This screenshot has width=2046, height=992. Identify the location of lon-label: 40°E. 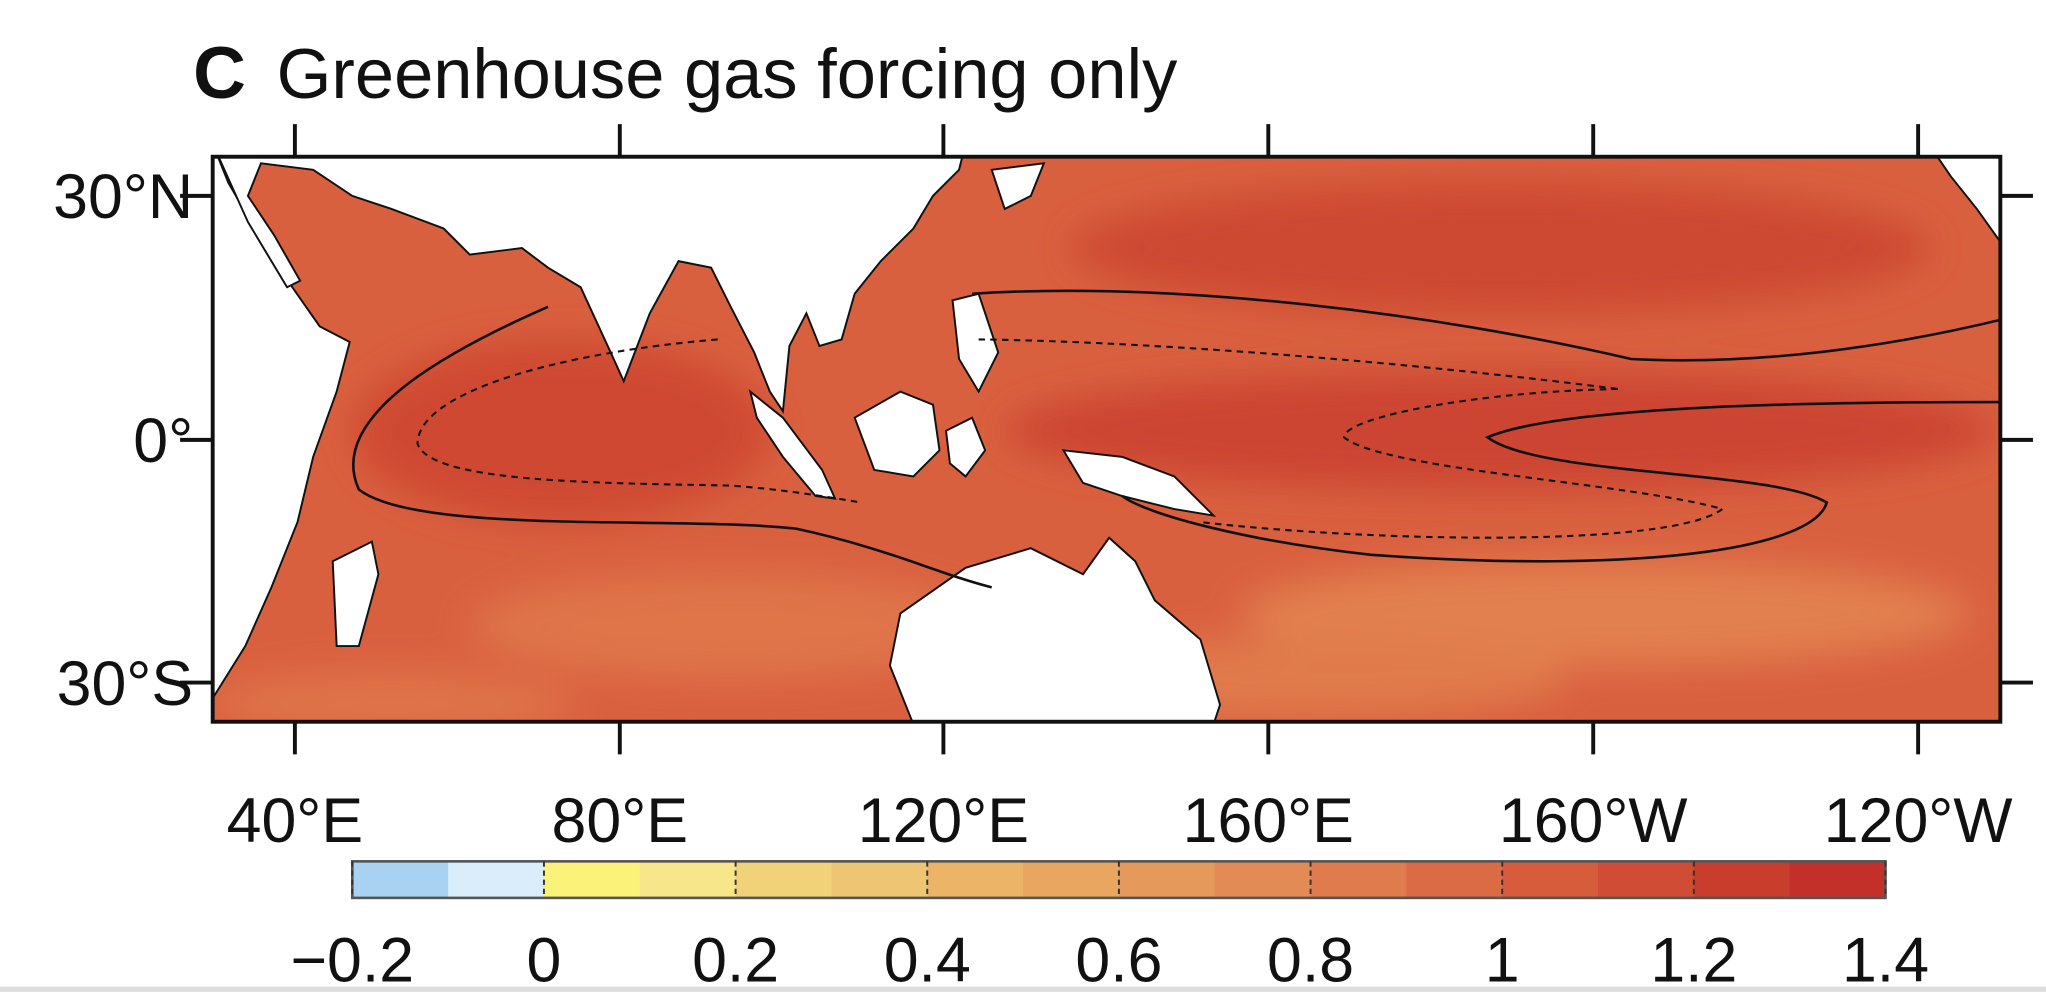
(295, 821).